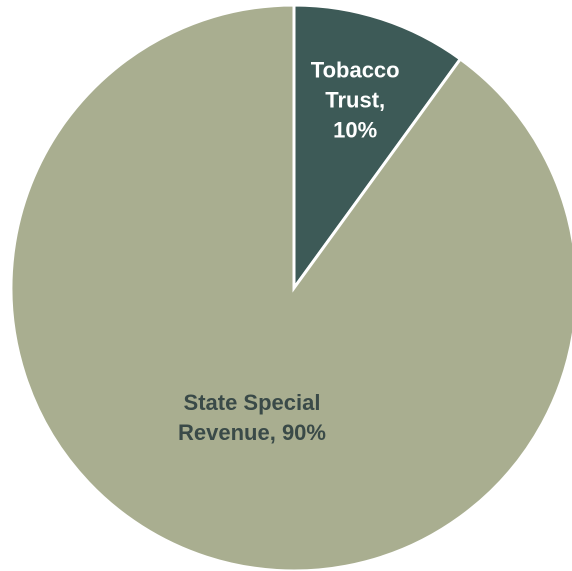  I want to click on pie-label-line: Trust,, so click(355, 100).